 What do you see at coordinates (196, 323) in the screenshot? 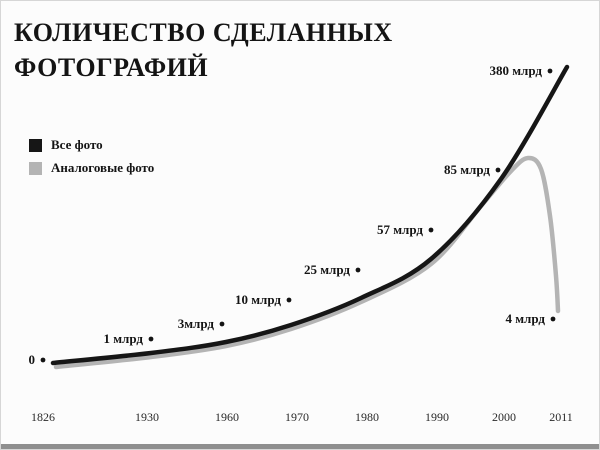
I see `data-point-label: 3млрд` at bounding box center [196, 323].